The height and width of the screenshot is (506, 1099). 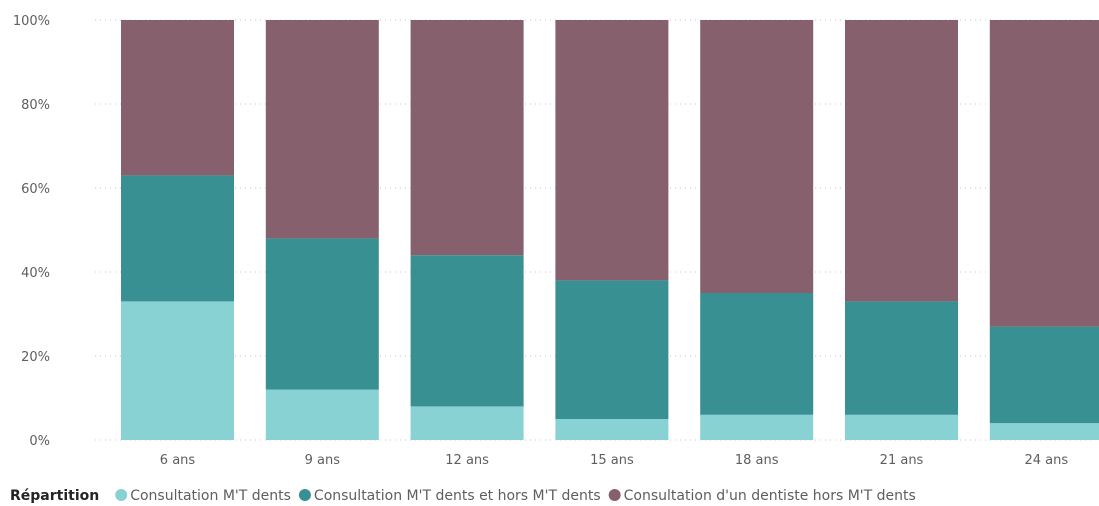 I want to click on y-tick-label: 40%, so click(x=35, y=273).